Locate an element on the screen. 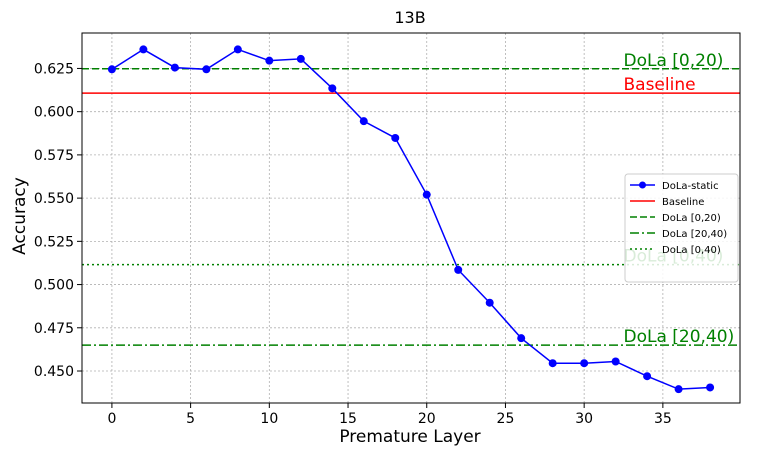  x-axis-title: Premature Layer is located at coordinates (409, 437).